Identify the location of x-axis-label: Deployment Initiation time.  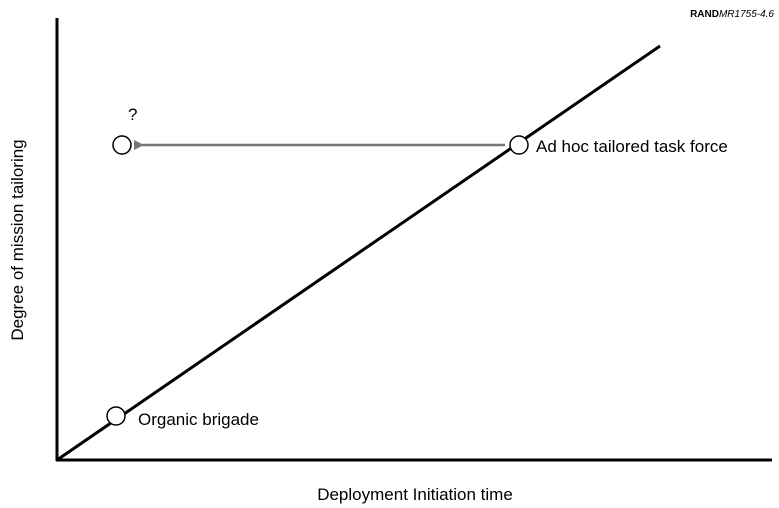
(415, 494).